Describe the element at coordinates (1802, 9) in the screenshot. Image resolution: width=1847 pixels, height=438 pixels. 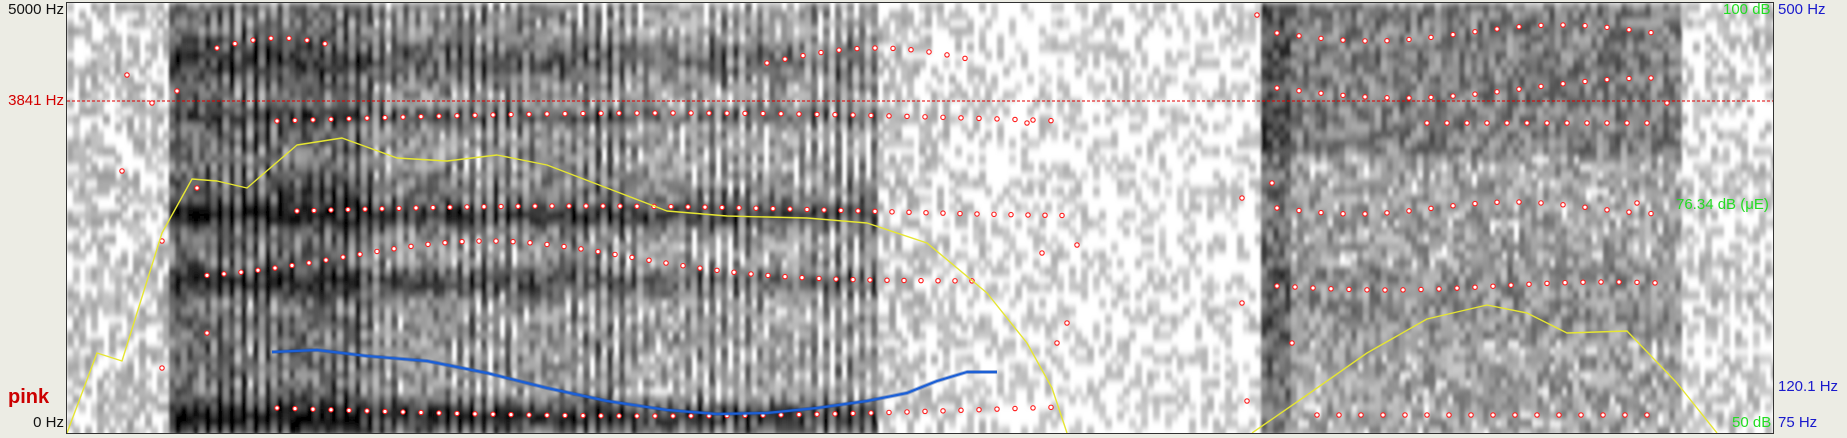
I see `pitch-max-label: 500 Hz` at that location.